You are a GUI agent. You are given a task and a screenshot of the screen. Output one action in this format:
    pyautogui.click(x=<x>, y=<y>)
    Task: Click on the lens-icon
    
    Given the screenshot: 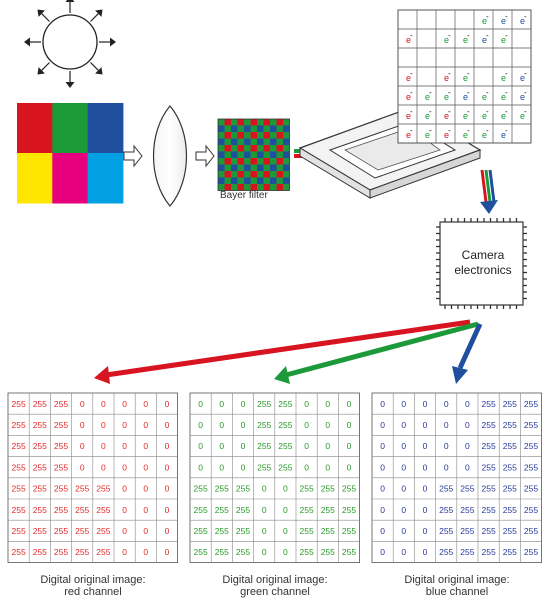 What is the action you would take?
    pyautogui.click(x=170, y=156)
    